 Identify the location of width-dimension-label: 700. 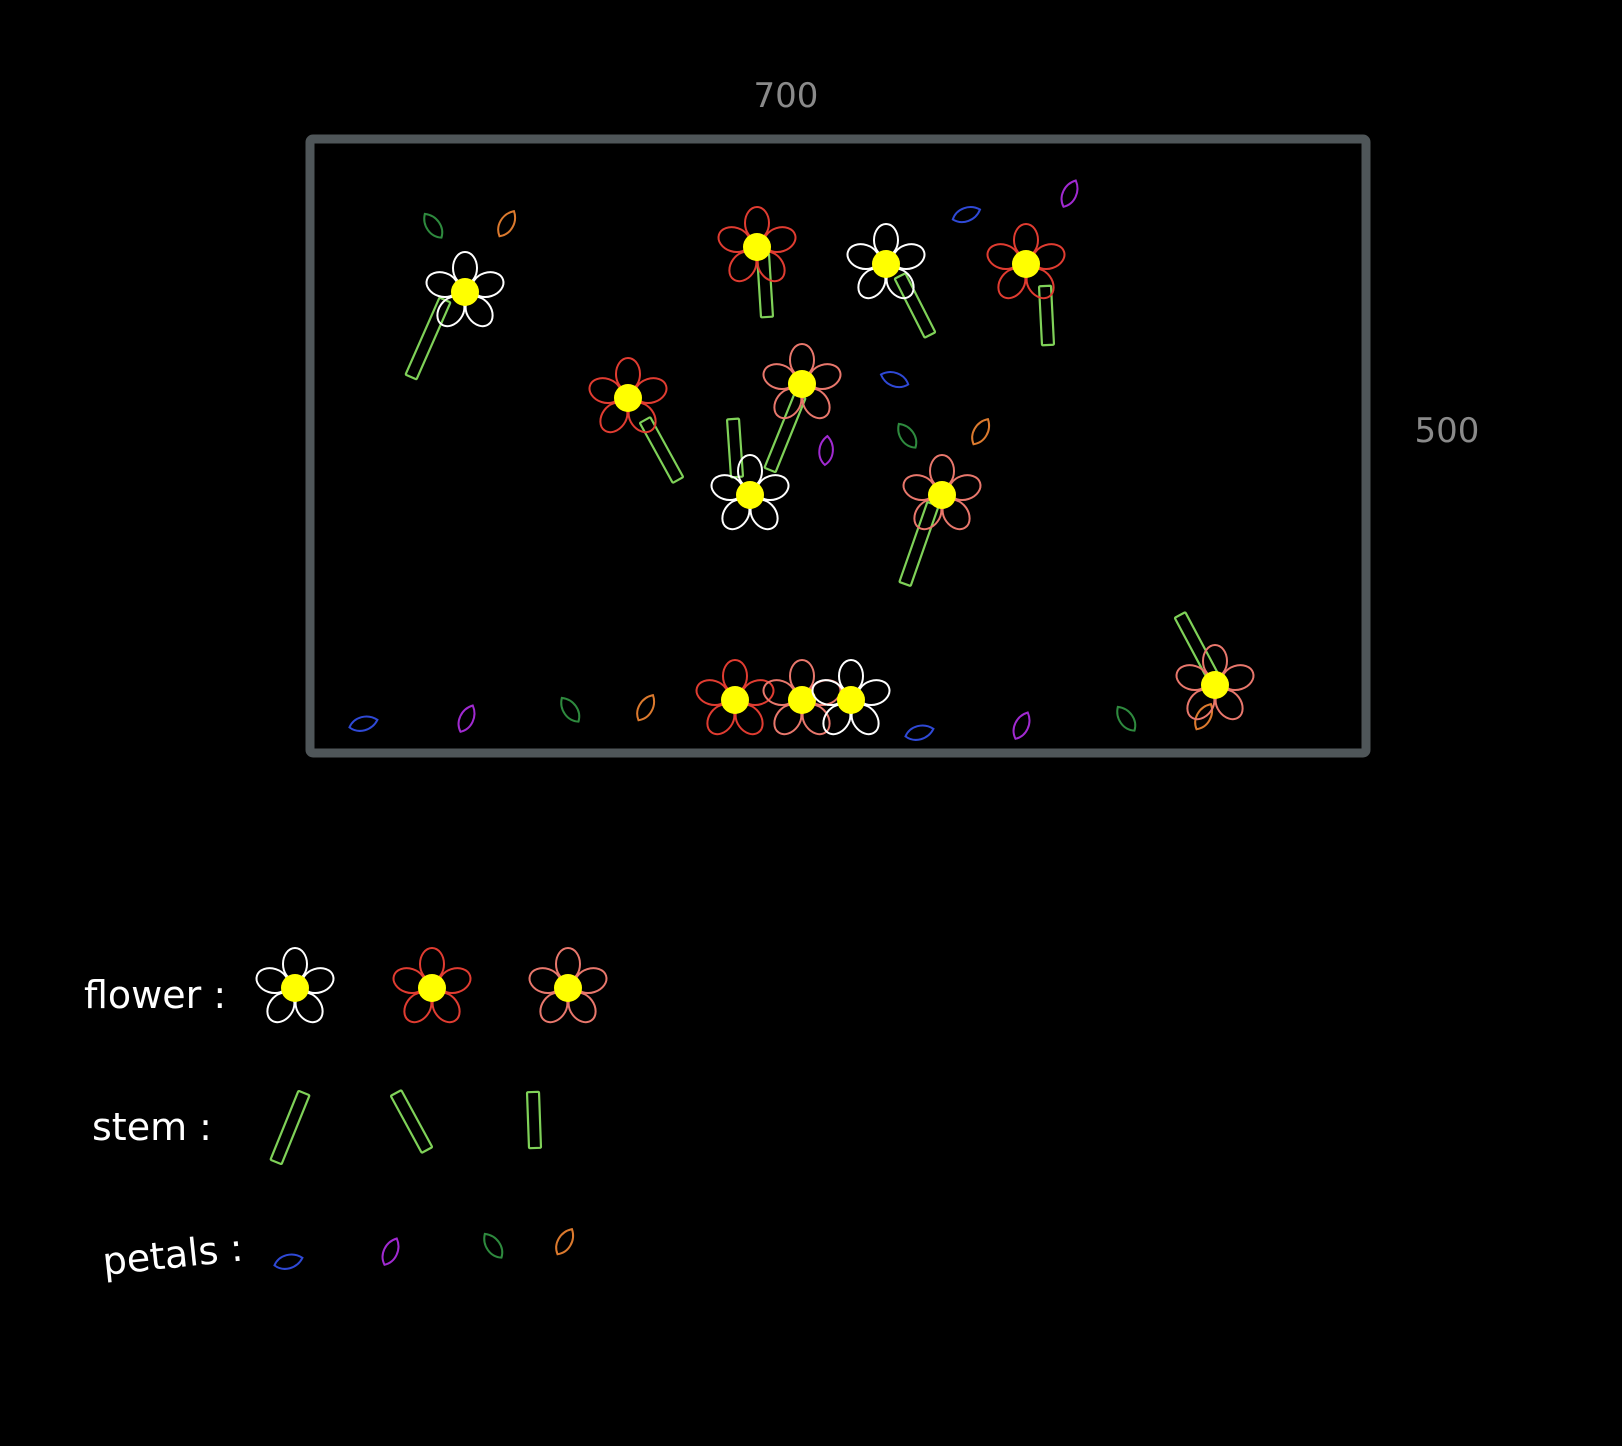
(786, 96).